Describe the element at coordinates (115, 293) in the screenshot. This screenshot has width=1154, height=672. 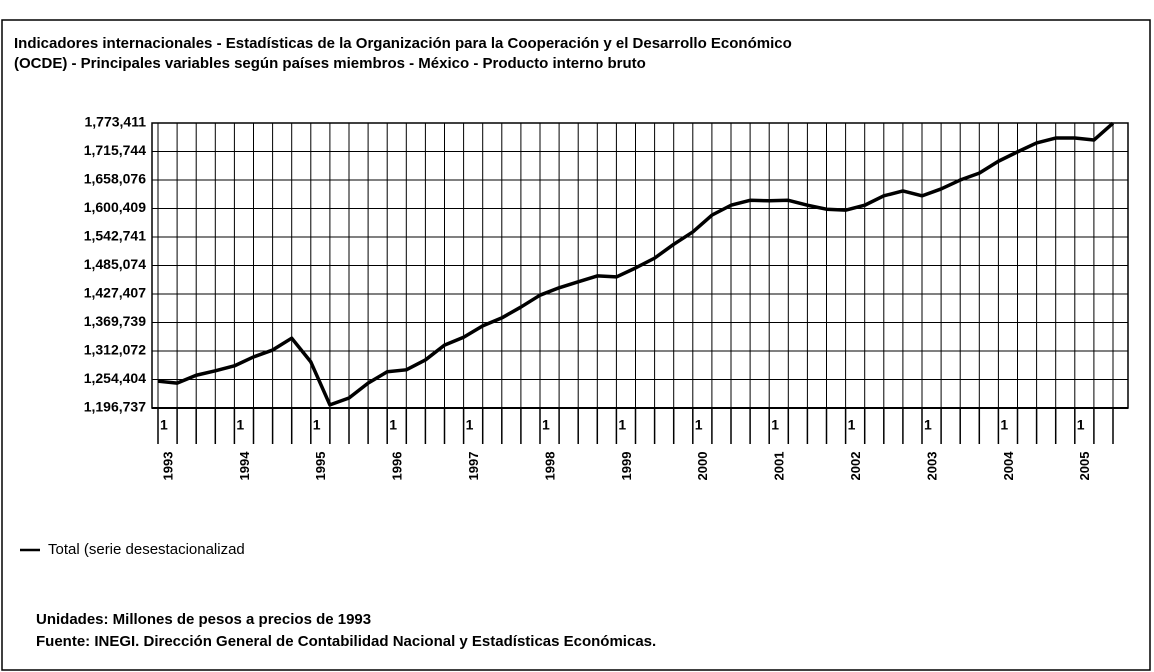
I see `y-tick-label: 1,427,407` at that location.